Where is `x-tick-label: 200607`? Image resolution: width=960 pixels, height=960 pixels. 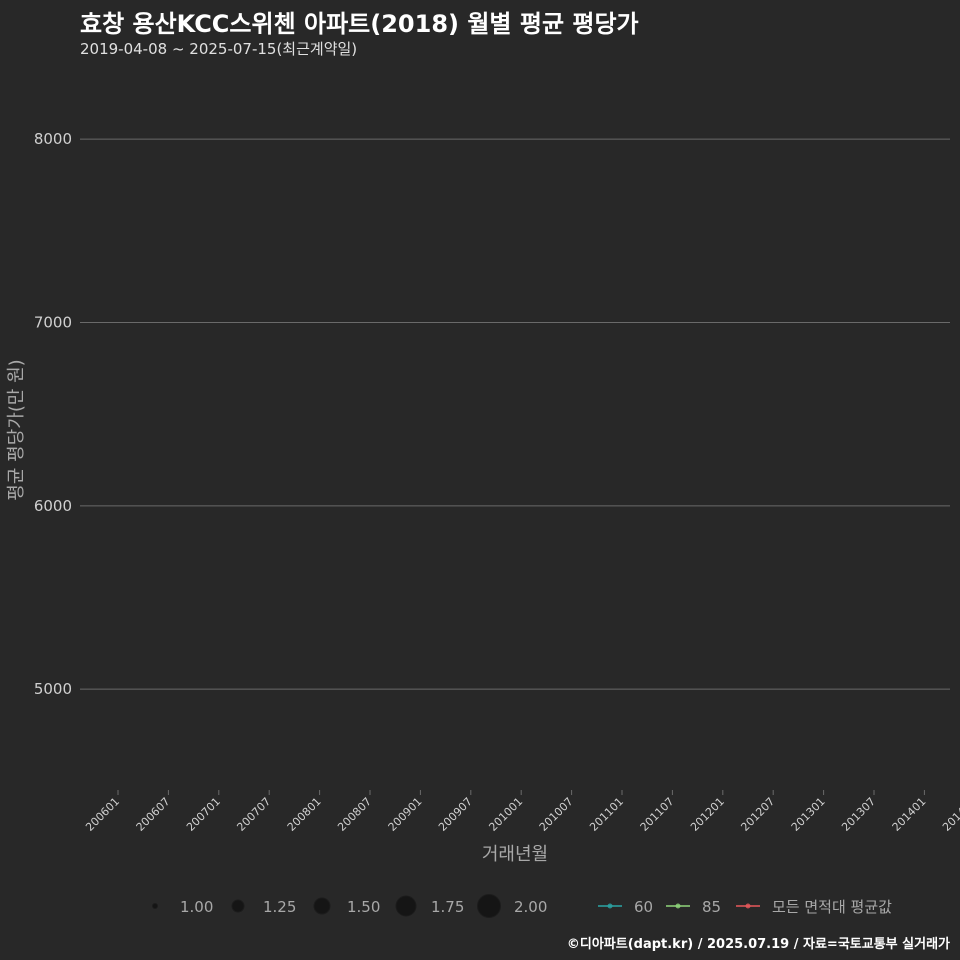
x-tick-label: 200607 is located at coordinates (153, 814).